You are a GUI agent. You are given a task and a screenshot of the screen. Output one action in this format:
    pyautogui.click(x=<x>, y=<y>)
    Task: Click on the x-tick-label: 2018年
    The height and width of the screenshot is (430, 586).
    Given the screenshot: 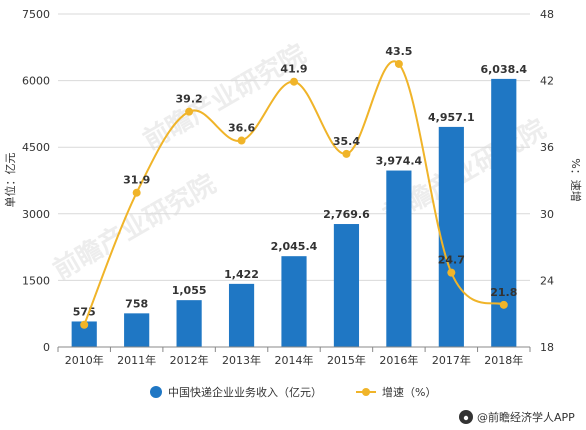 What is the action you would take?
    pyautogui.click(x=503, y=360)
    